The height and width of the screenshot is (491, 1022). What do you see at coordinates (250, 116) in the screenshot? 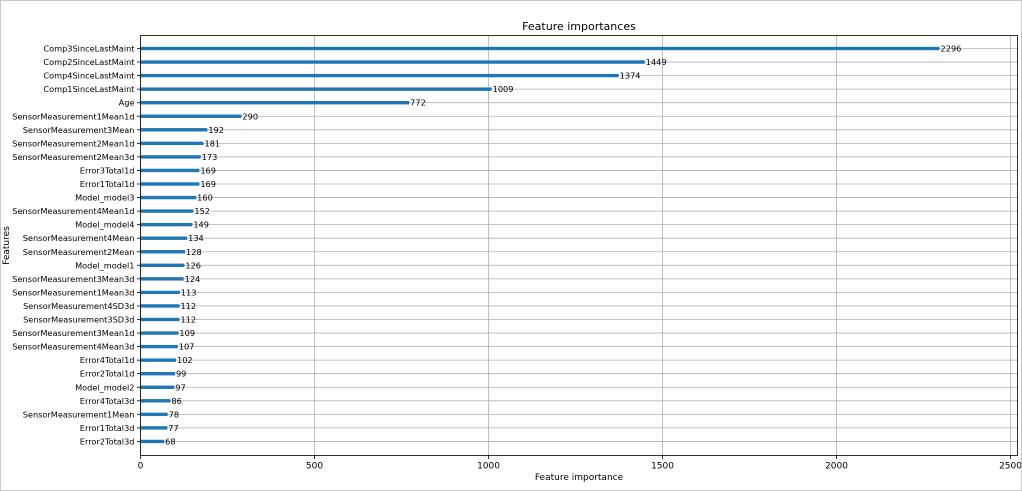
I see `bar-value-label: 290` at bounding box center [250, 116].